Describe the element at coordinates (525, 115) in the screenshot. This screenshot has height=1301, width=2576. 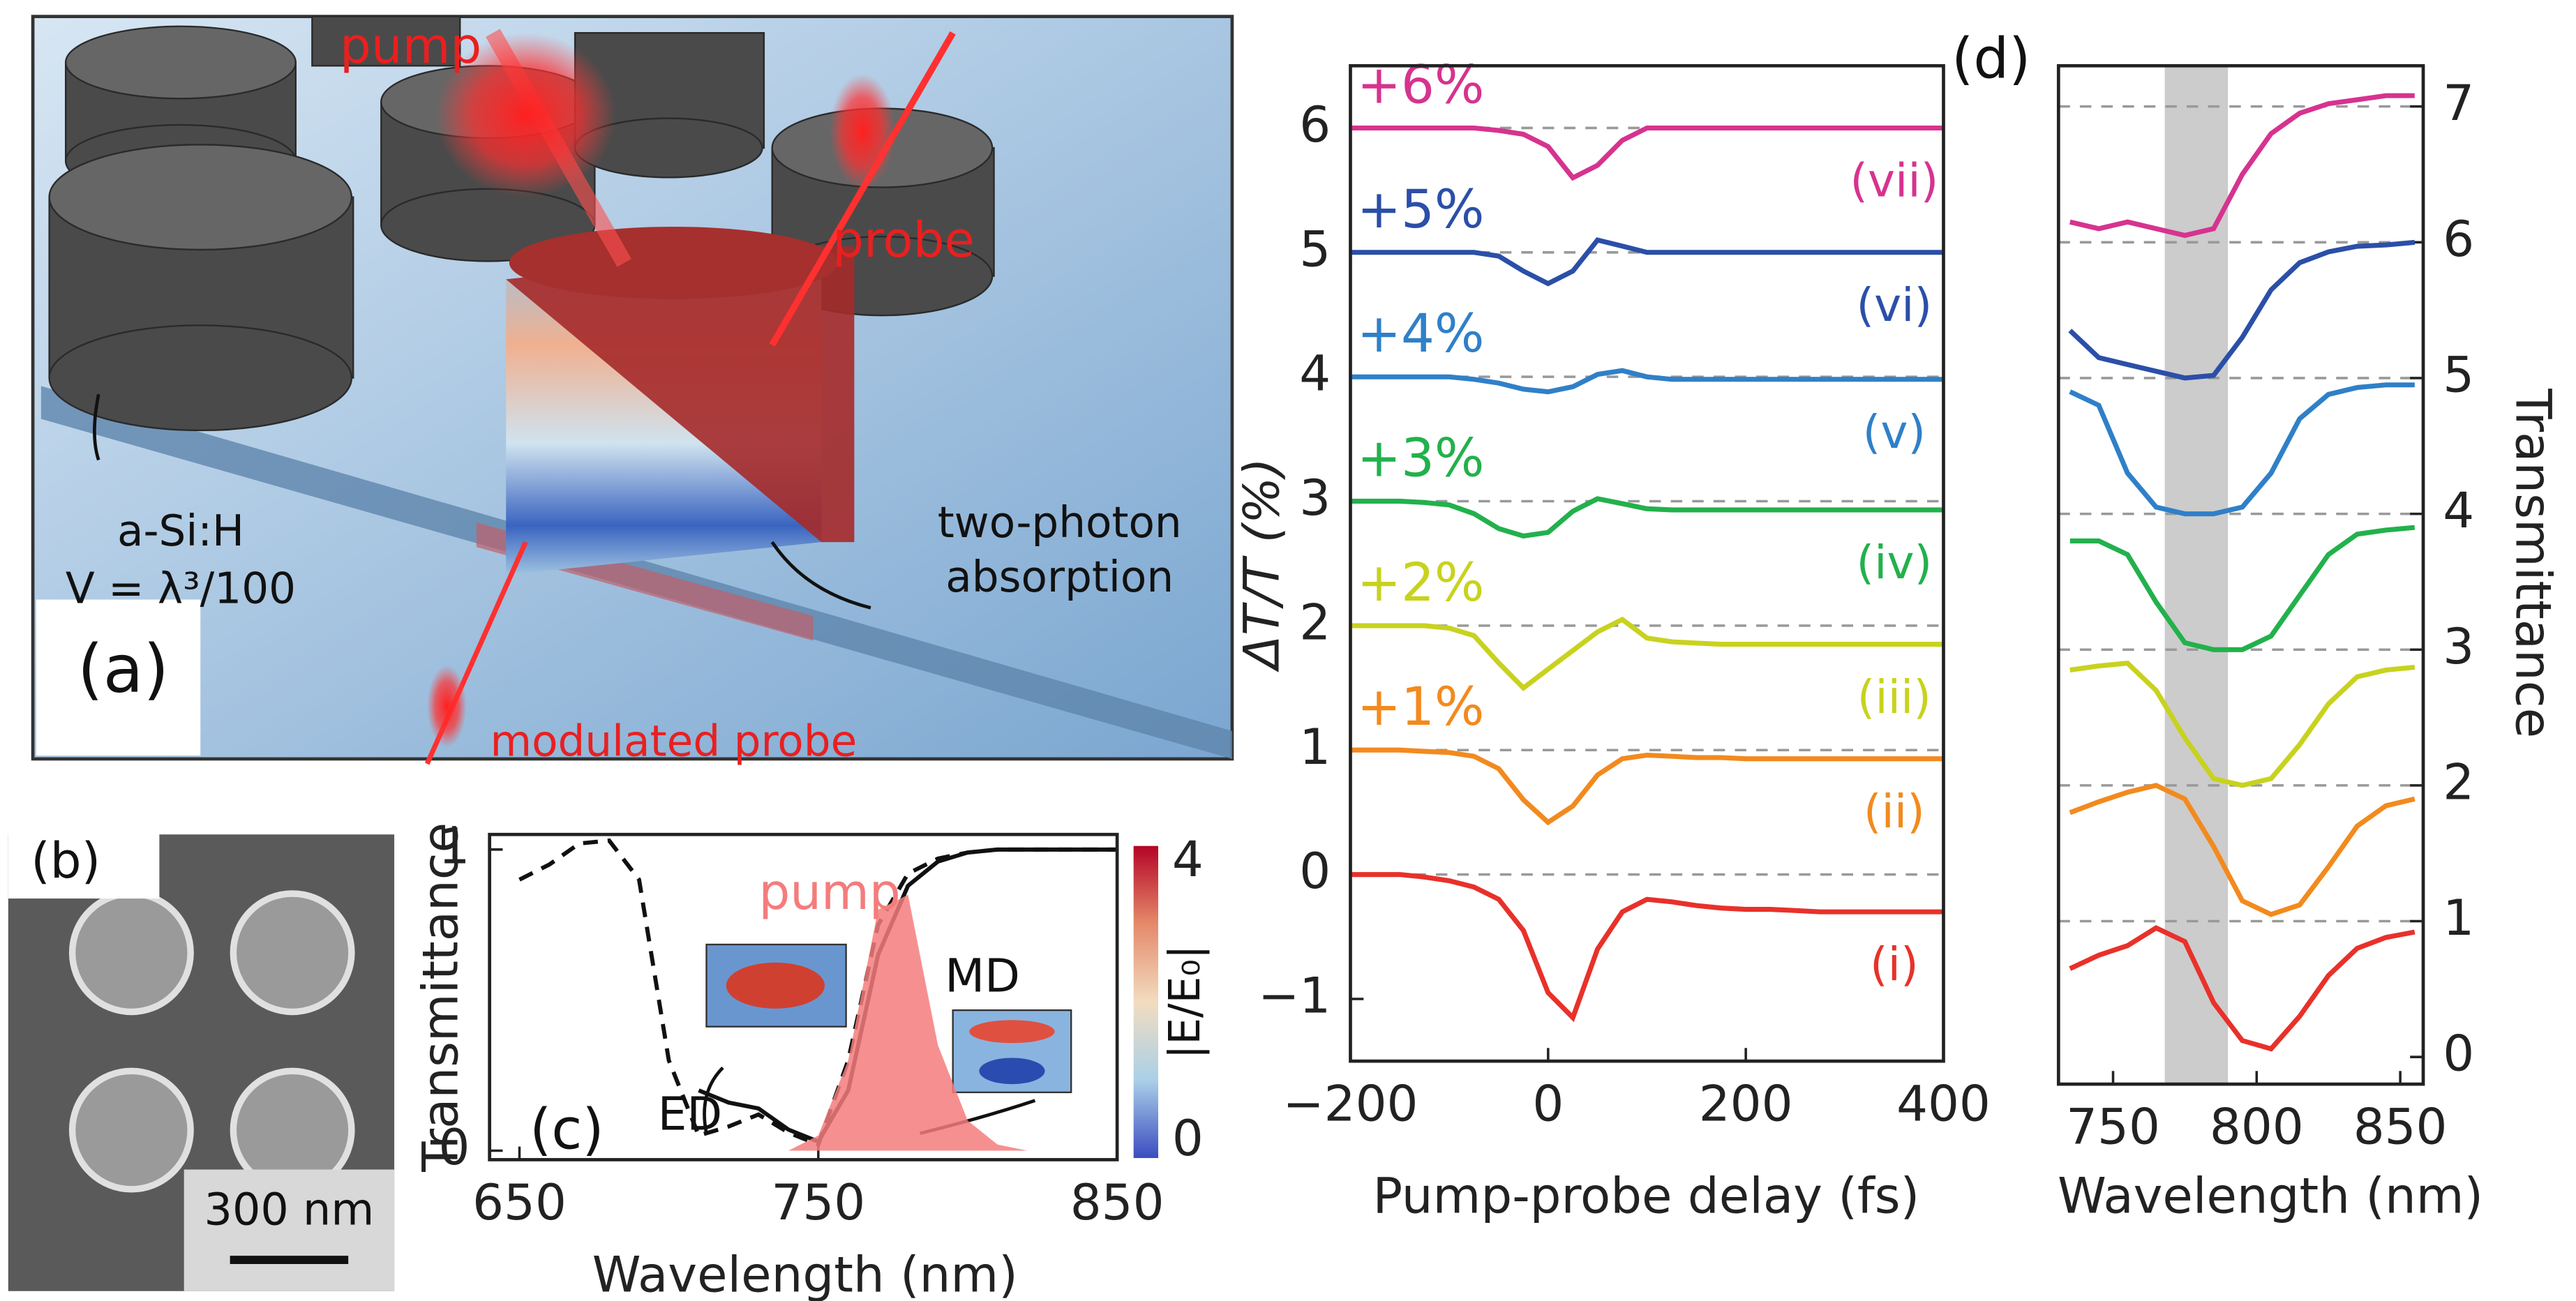
I see `pump-glow` at that location.